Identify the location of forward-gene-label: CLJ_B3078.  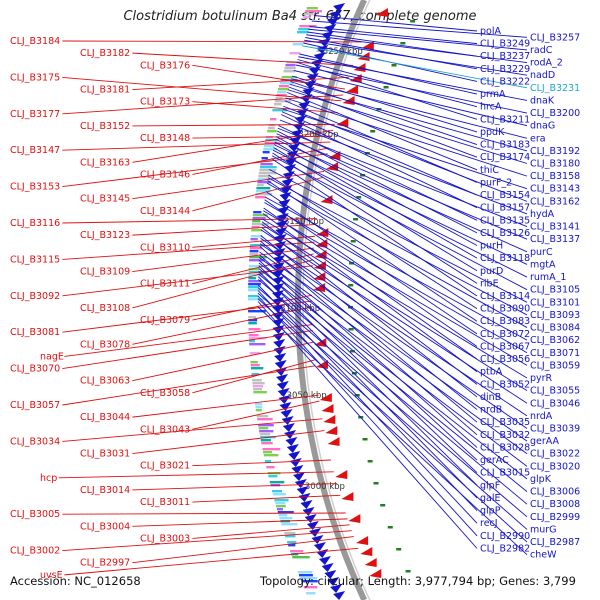
(105, 344).